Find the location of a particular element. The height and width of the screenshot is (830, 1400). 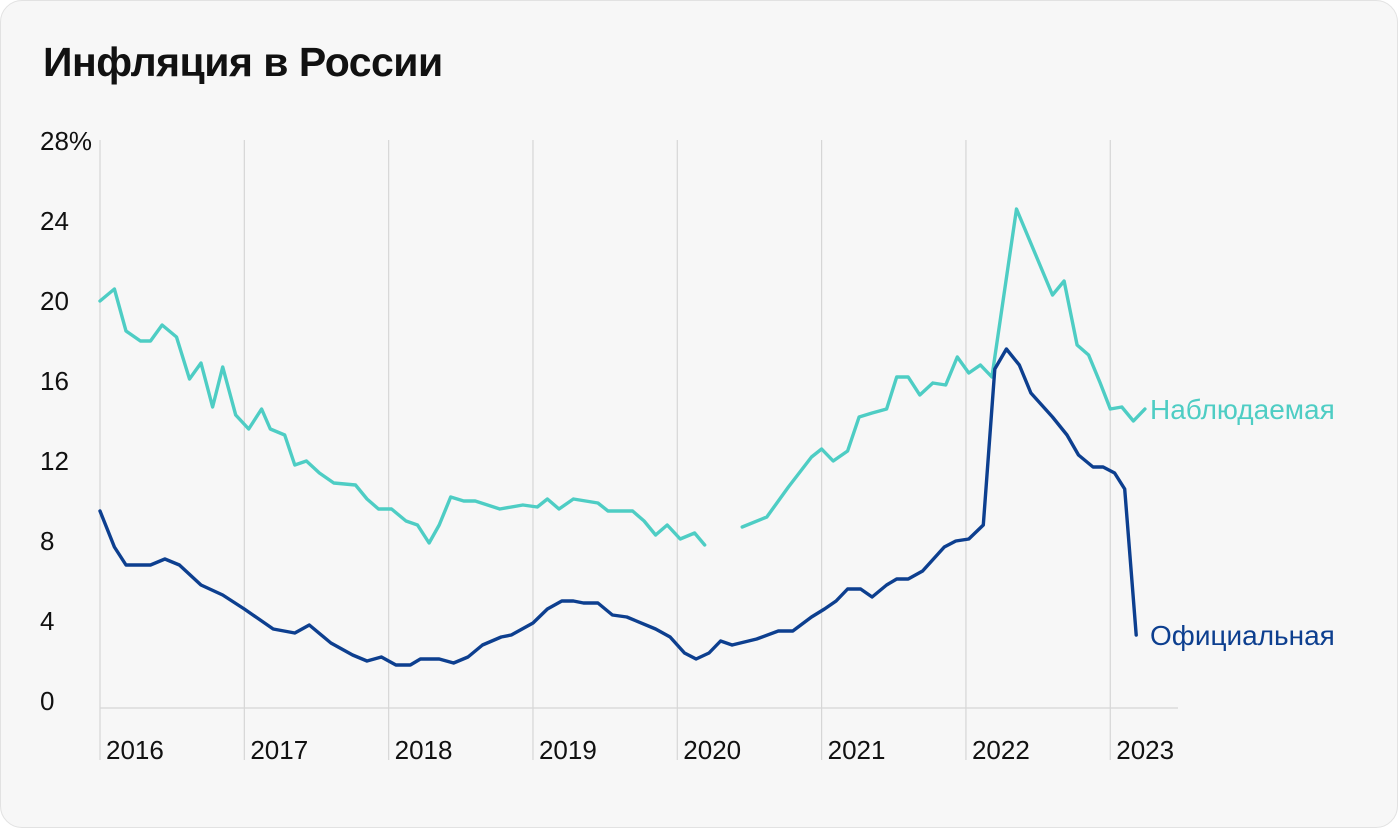

x-tick-label: 2020 is located at coordinates (712, 750).